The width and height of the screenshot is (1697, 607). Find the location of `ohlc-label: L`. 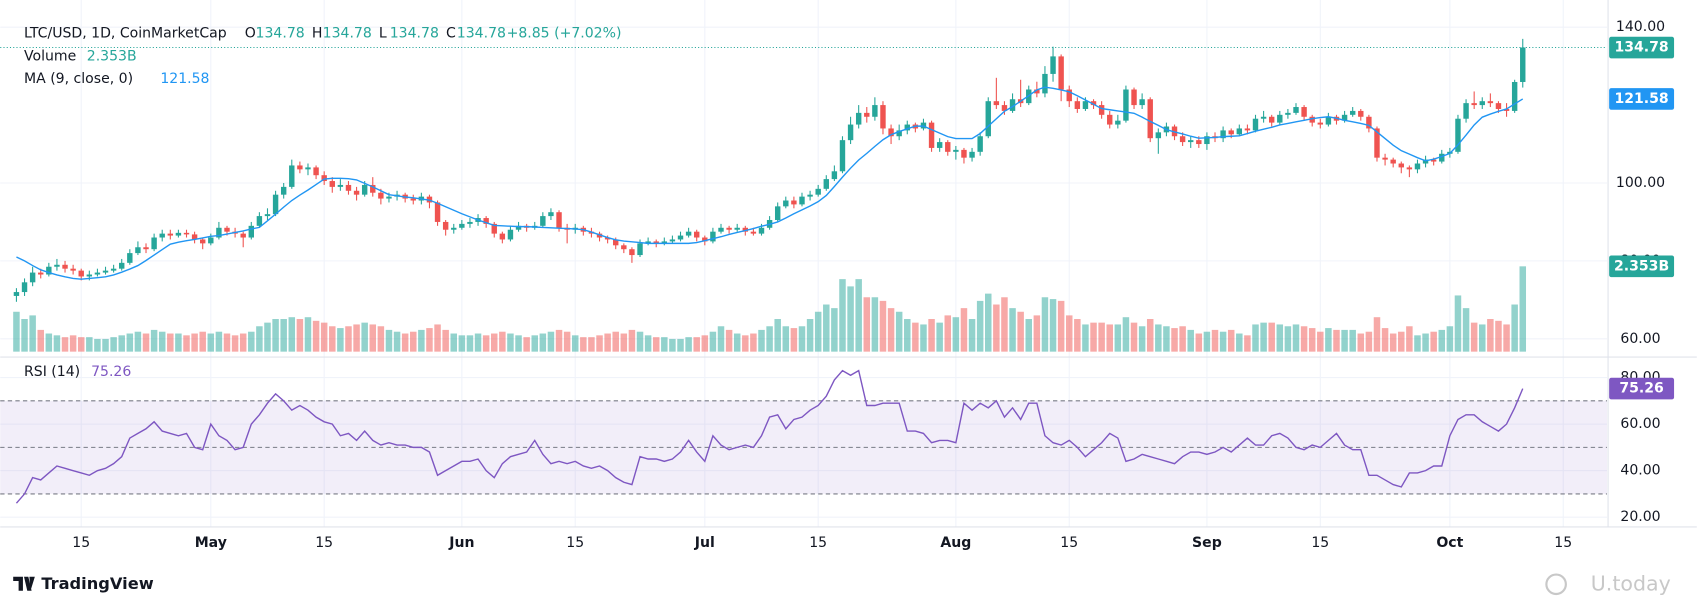

ohlc-label: L is located at coordinates (383, 34).